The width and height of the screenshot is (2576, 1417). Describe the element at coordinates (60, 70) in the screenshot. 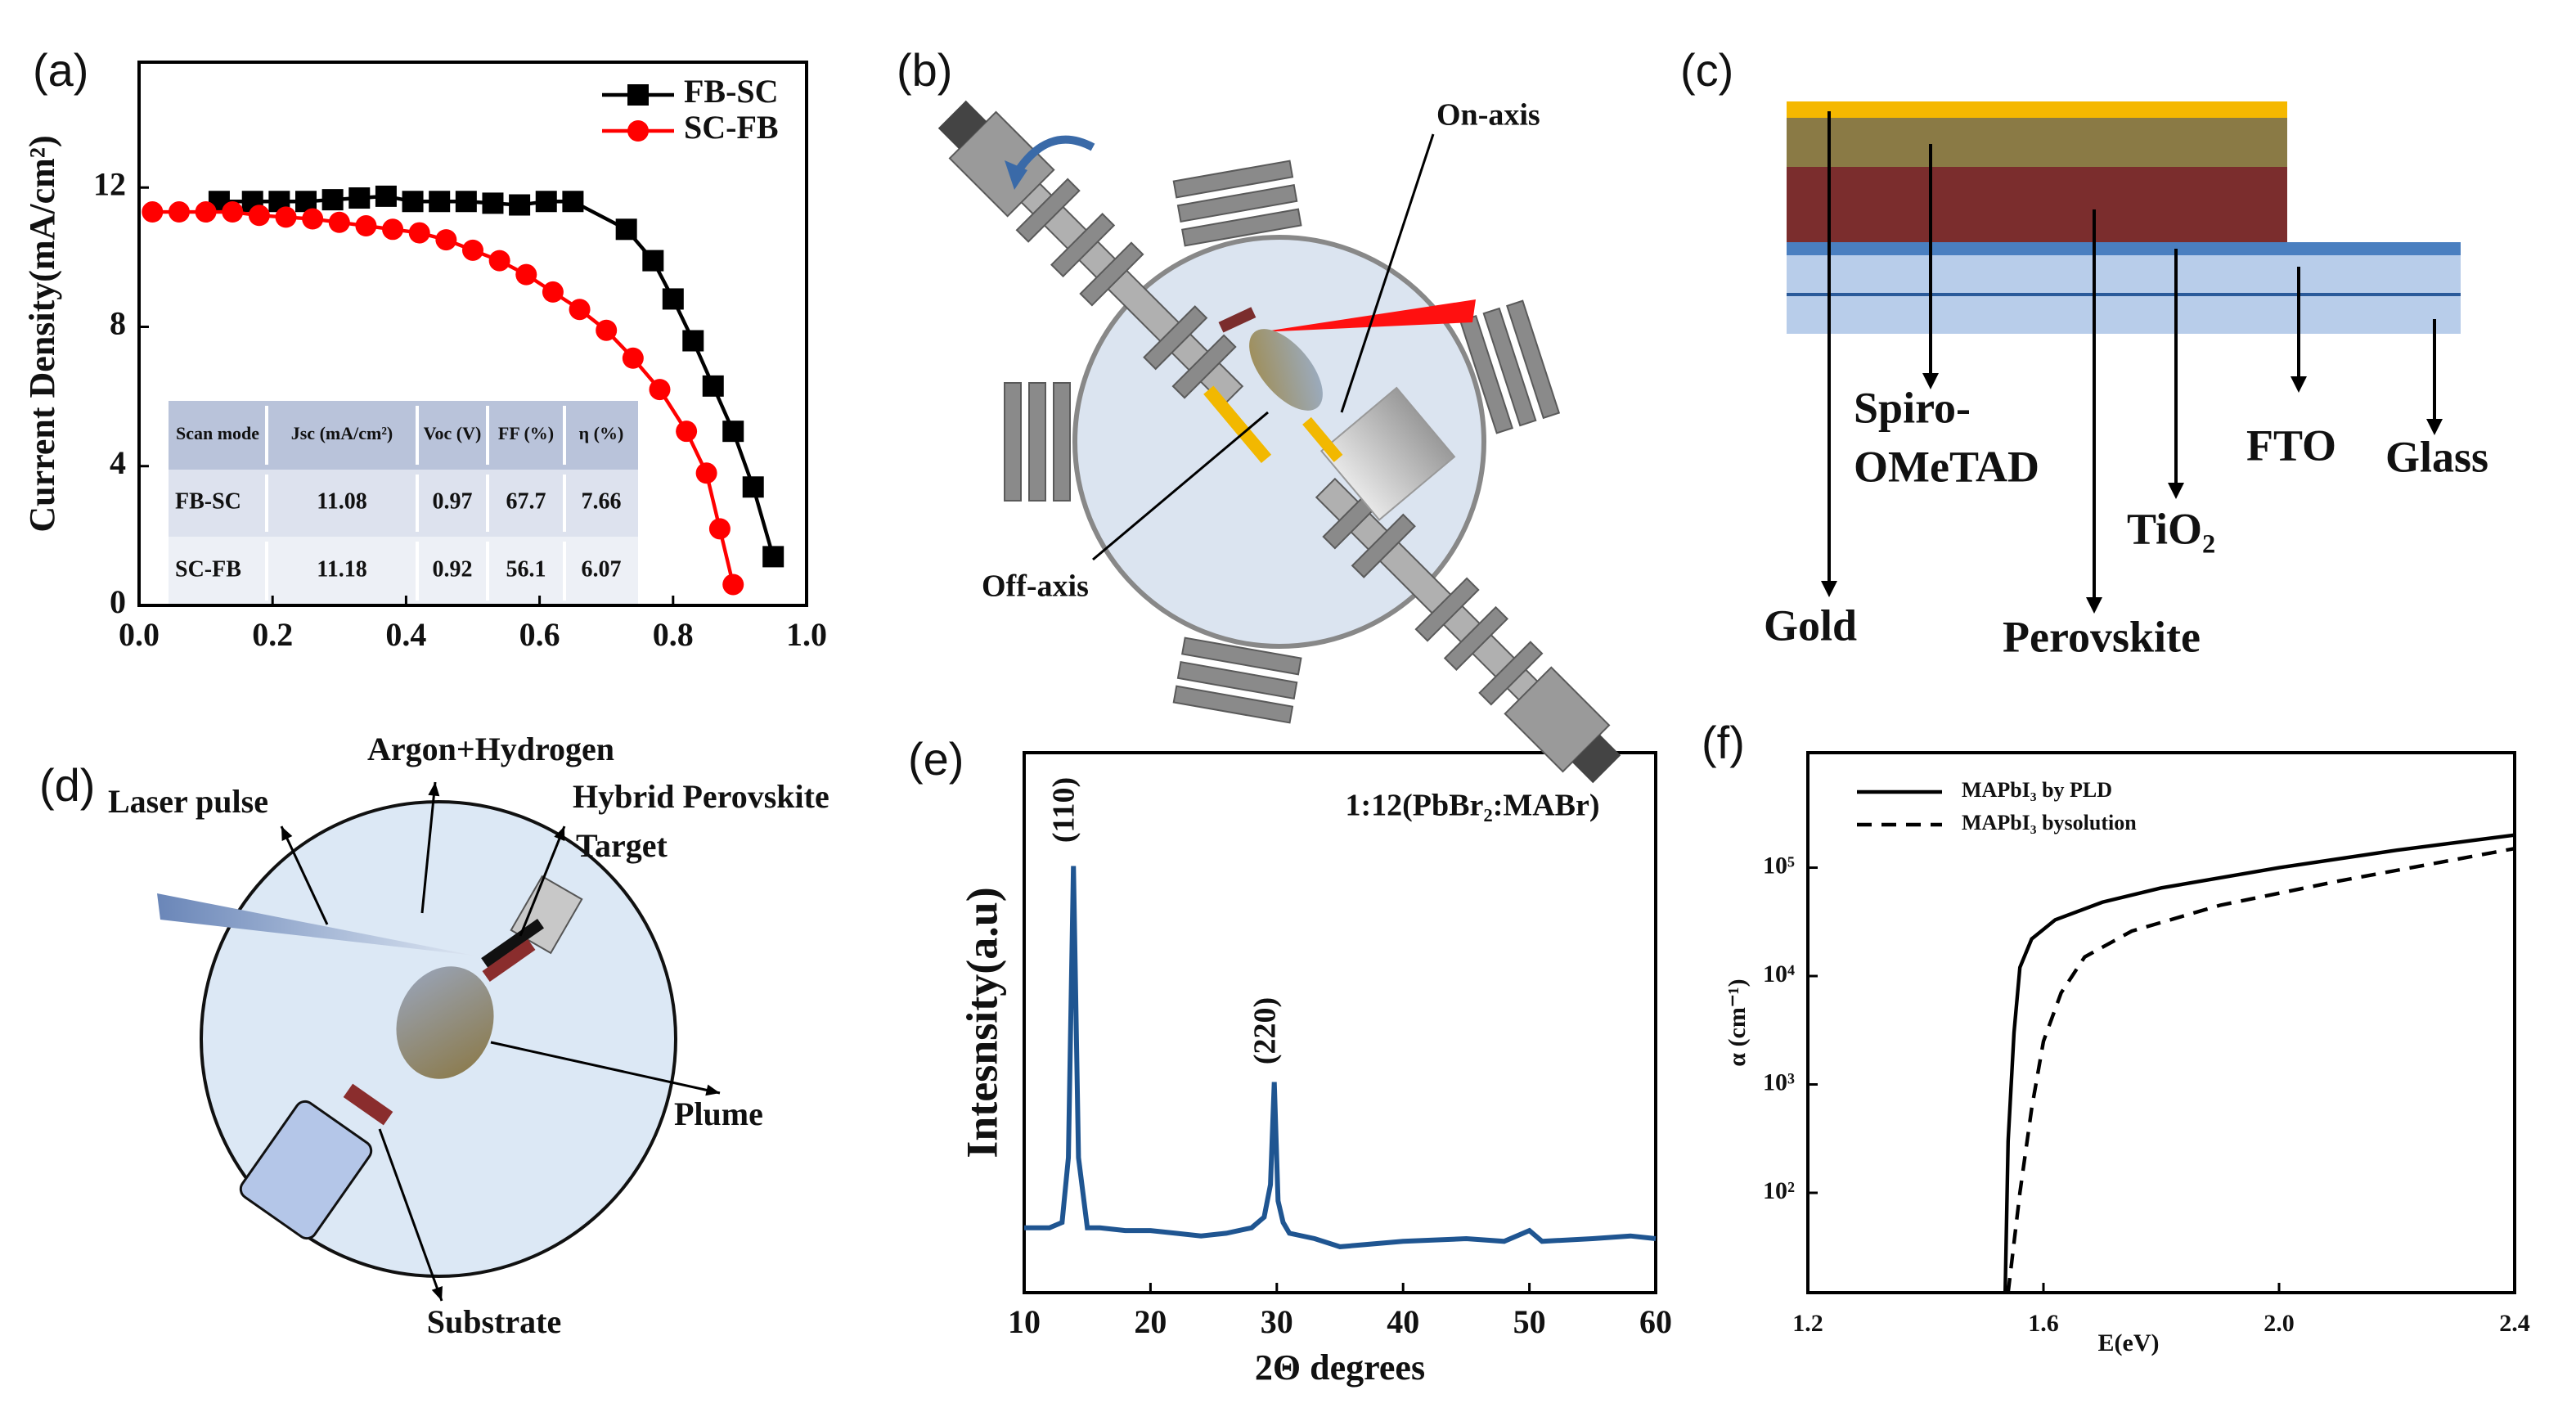

I see `panel-label: (a)` at that location.